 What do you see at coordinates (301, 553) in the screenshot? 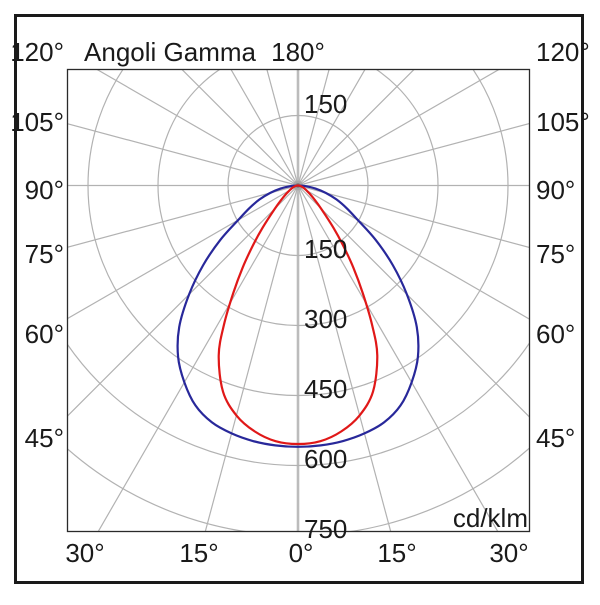
I see `gamma-label-bottom-0: 0°` at bounding box center [301, 553].